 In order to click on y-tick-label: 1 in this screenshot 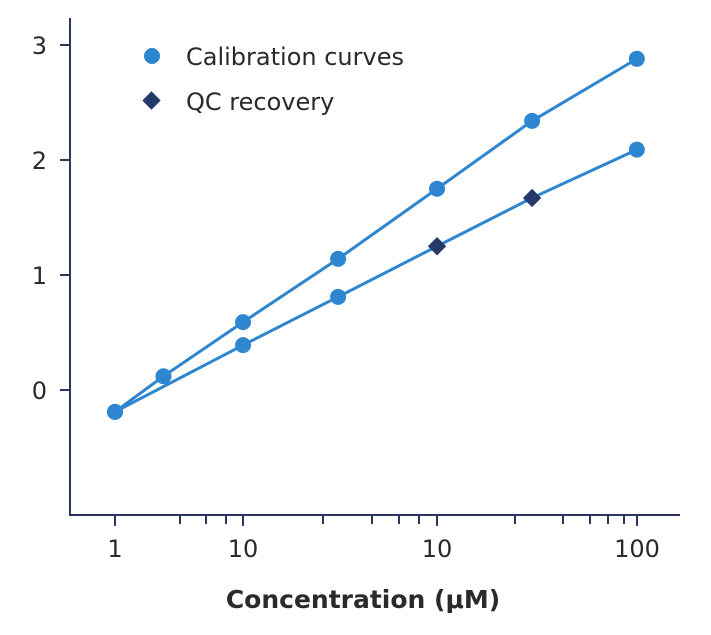, I will do `click(39, 276)`.